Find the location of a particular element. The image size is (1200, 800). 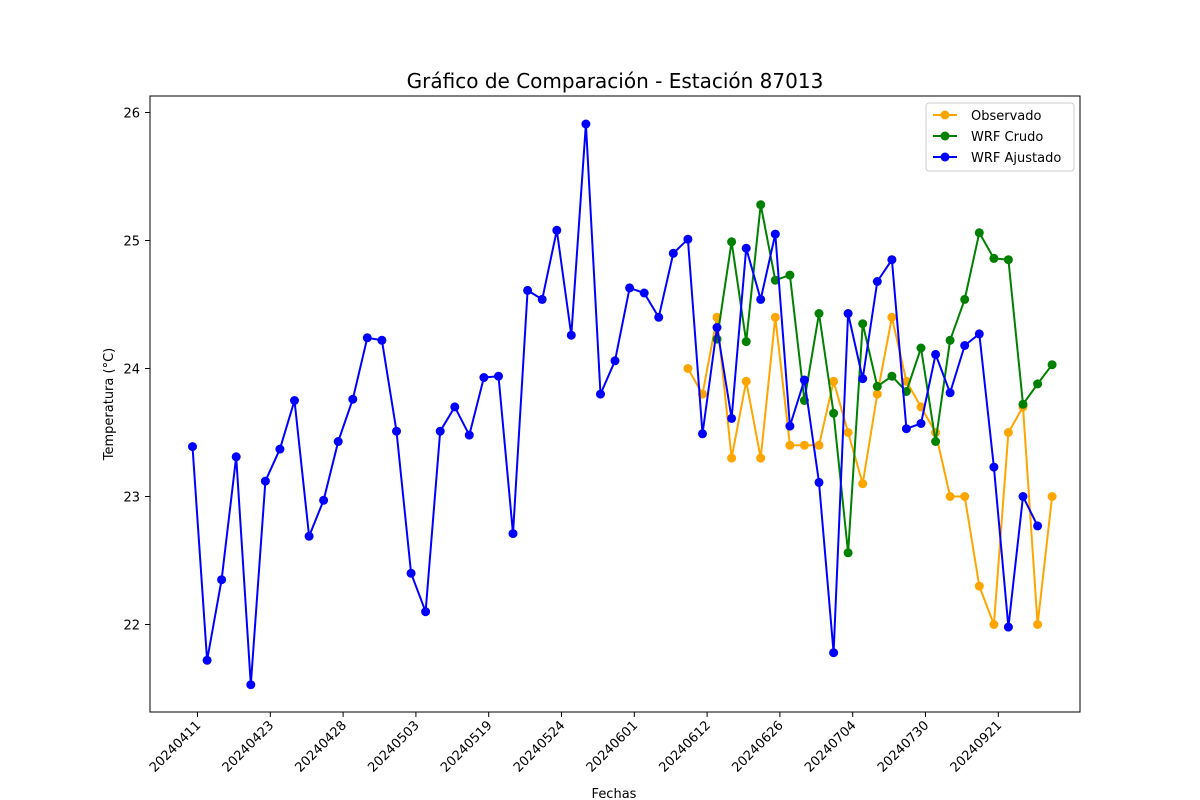

legend-entry: WRF Crudo is located at coordinates (988, 137).